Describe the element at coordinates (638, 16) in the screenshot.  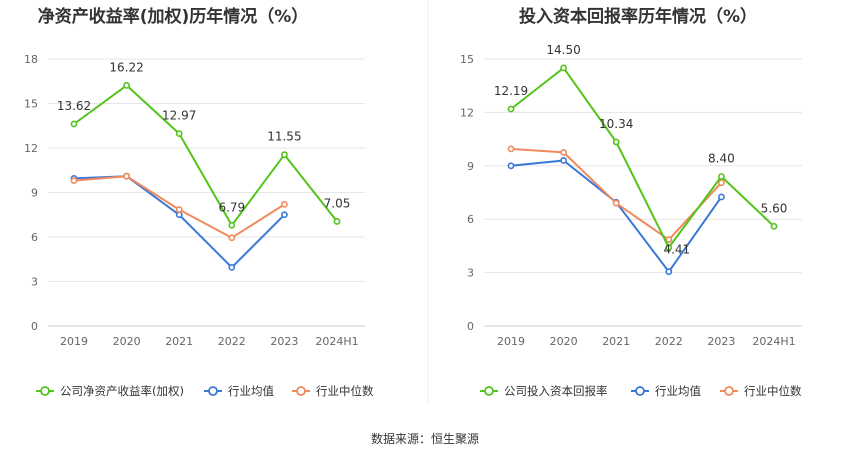
I see `chart-title: 投入资本回报率历年情况（%）` at that location.